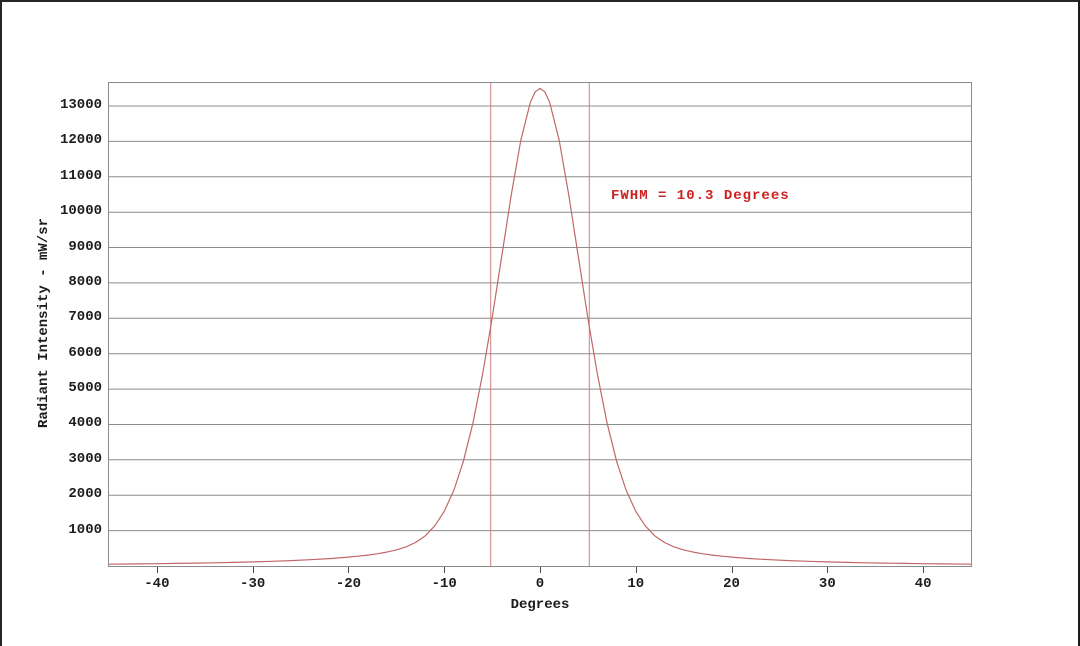 The image size is (1080, 646). I want to click on x-tick-label--30: -30, so click(253, 584).